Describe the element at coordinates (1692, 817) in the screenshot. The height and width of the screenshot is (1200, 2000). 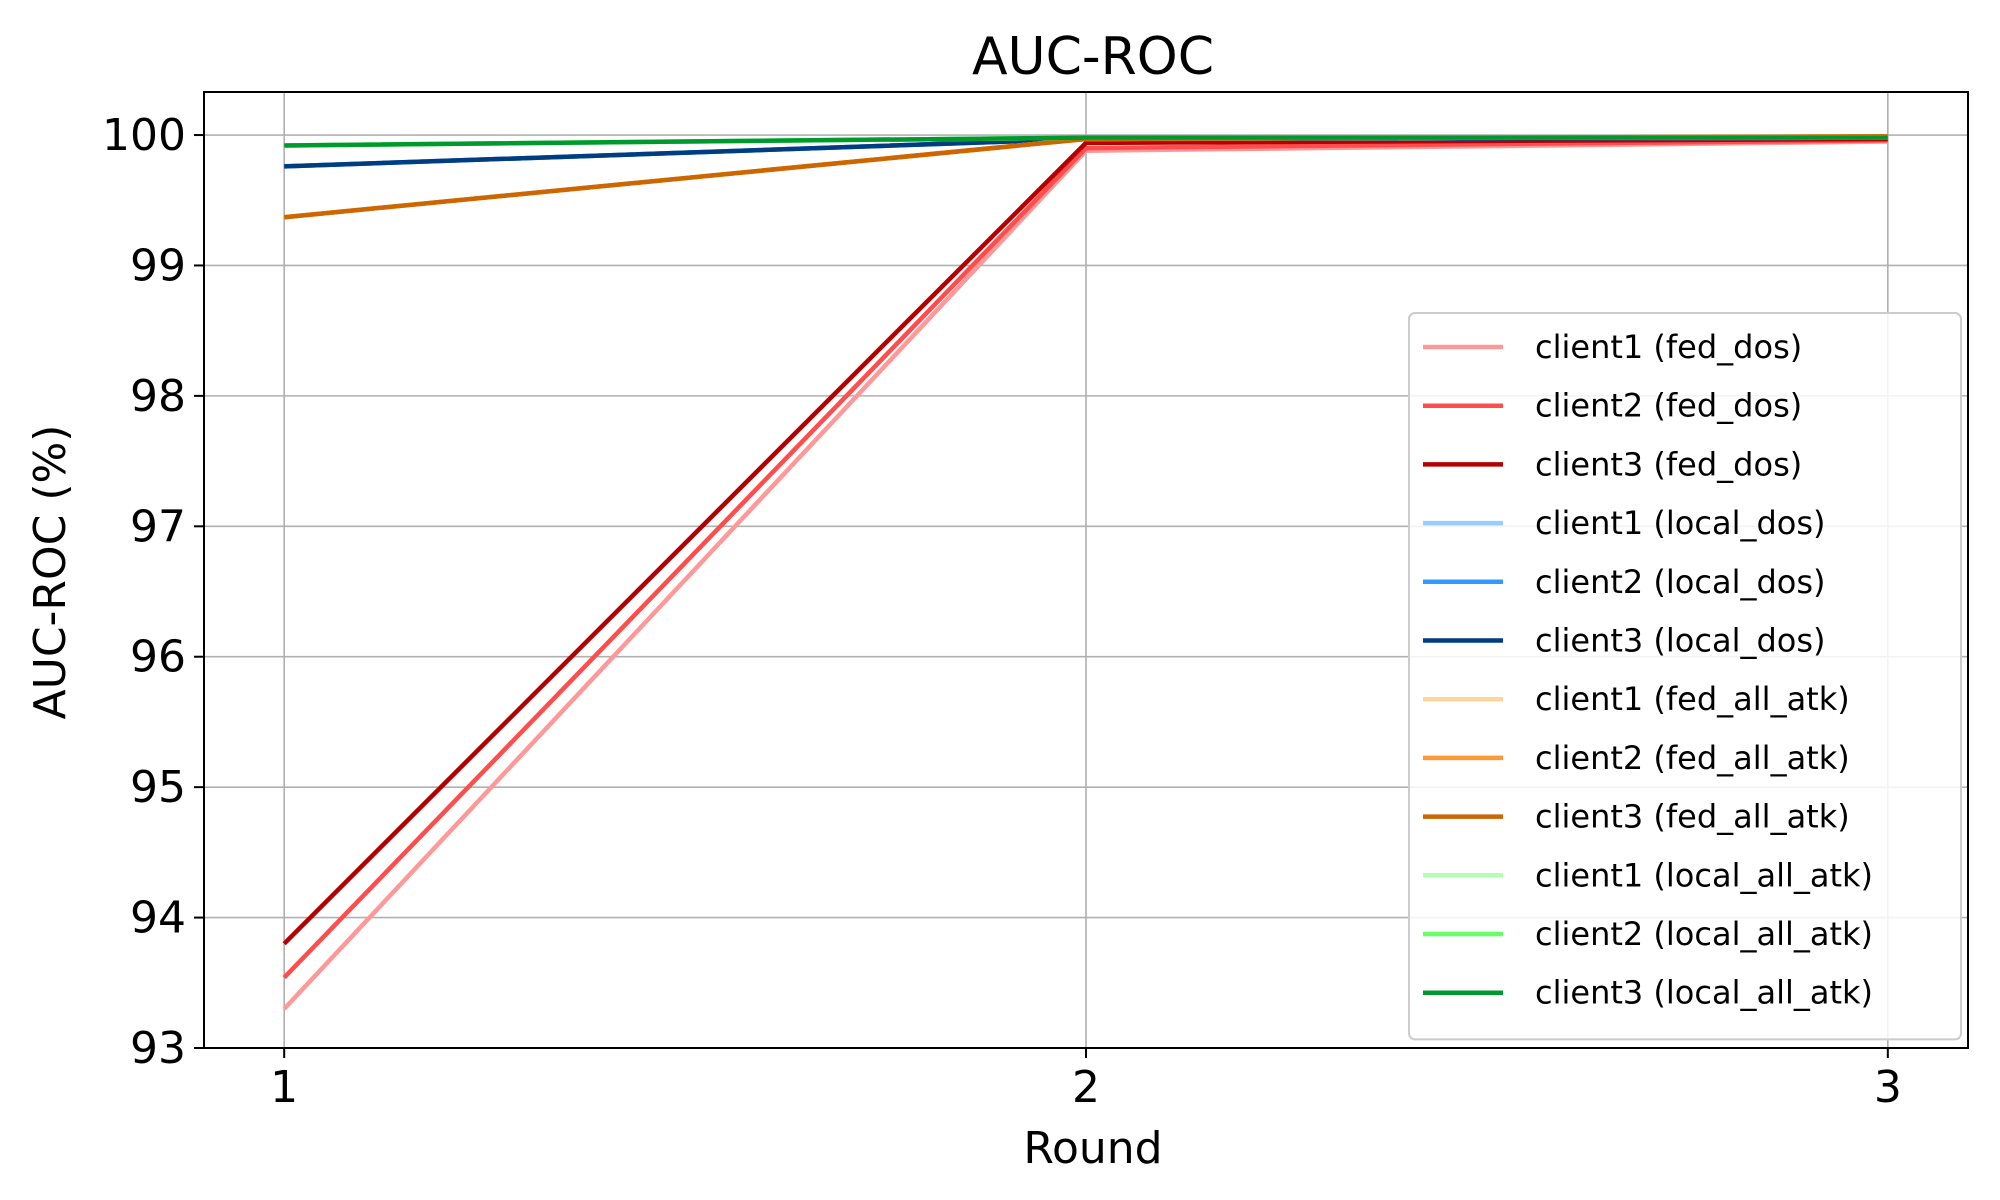
I see `legend-entry: client3 (fed_all_atk)` at that location.